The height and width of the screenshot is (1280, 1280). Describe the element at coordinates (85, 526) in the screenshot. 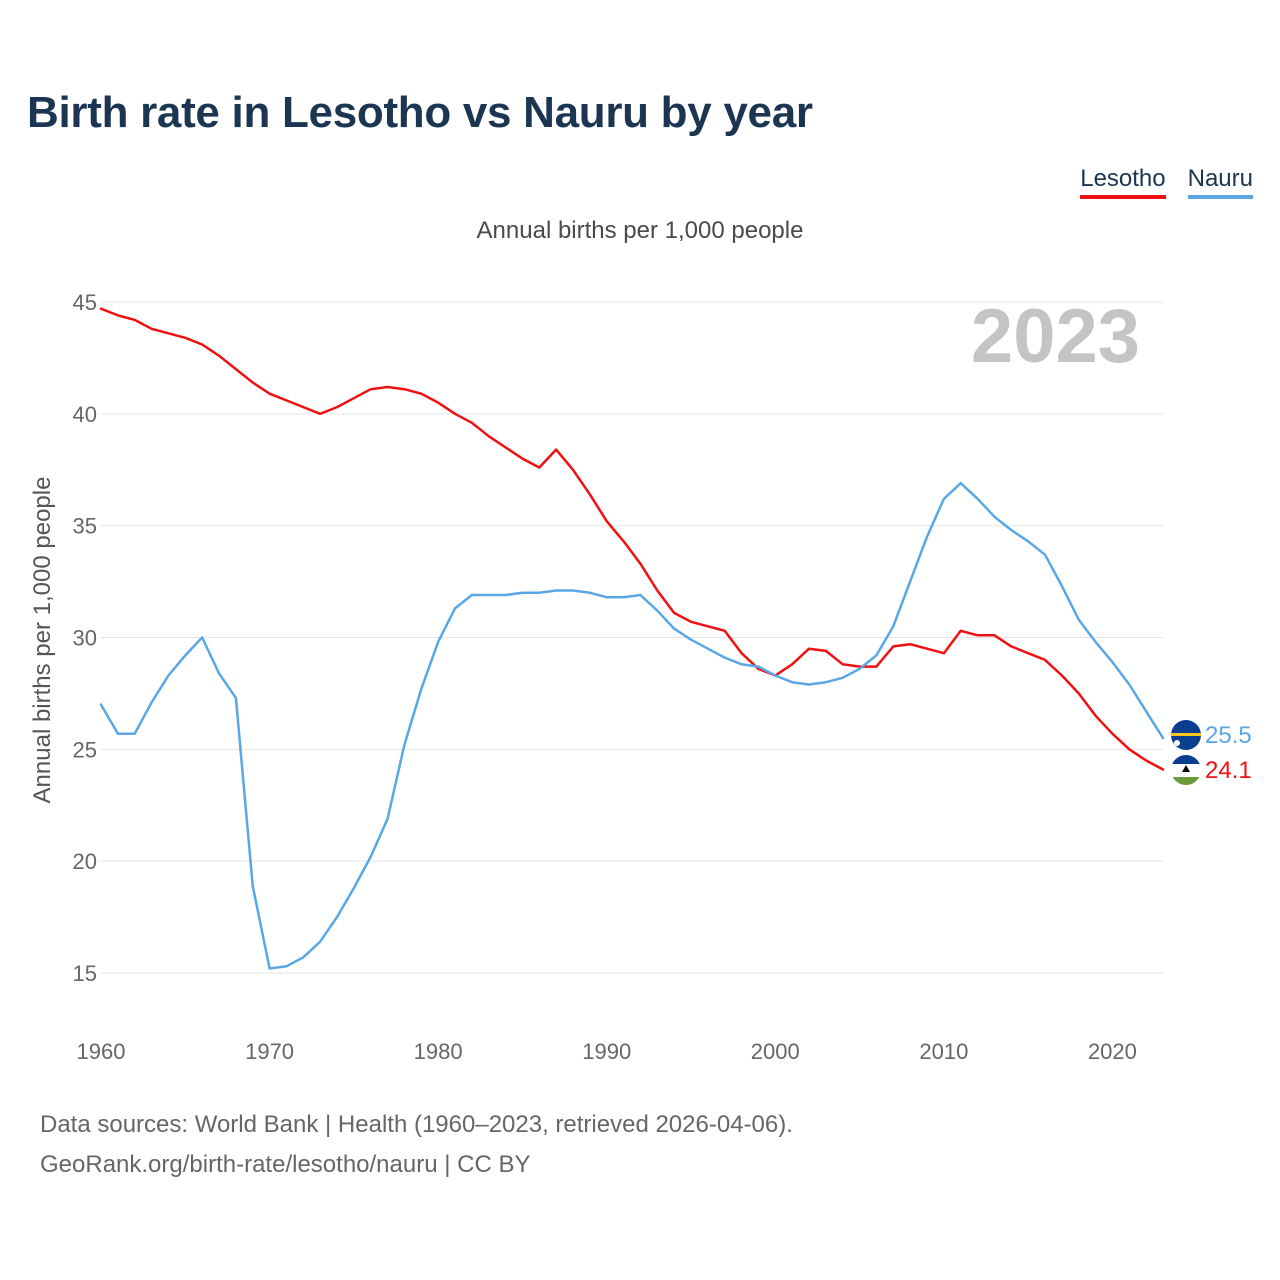

I see `y-tick-label: 35` at that location.